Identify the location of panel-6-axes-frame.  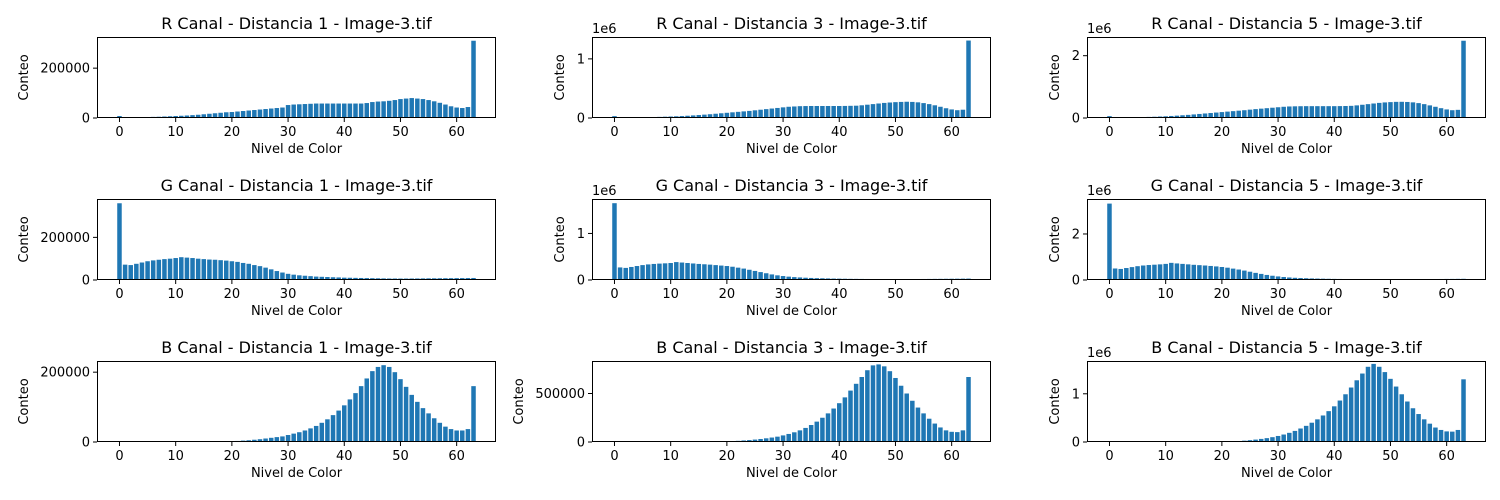
(296, 401).